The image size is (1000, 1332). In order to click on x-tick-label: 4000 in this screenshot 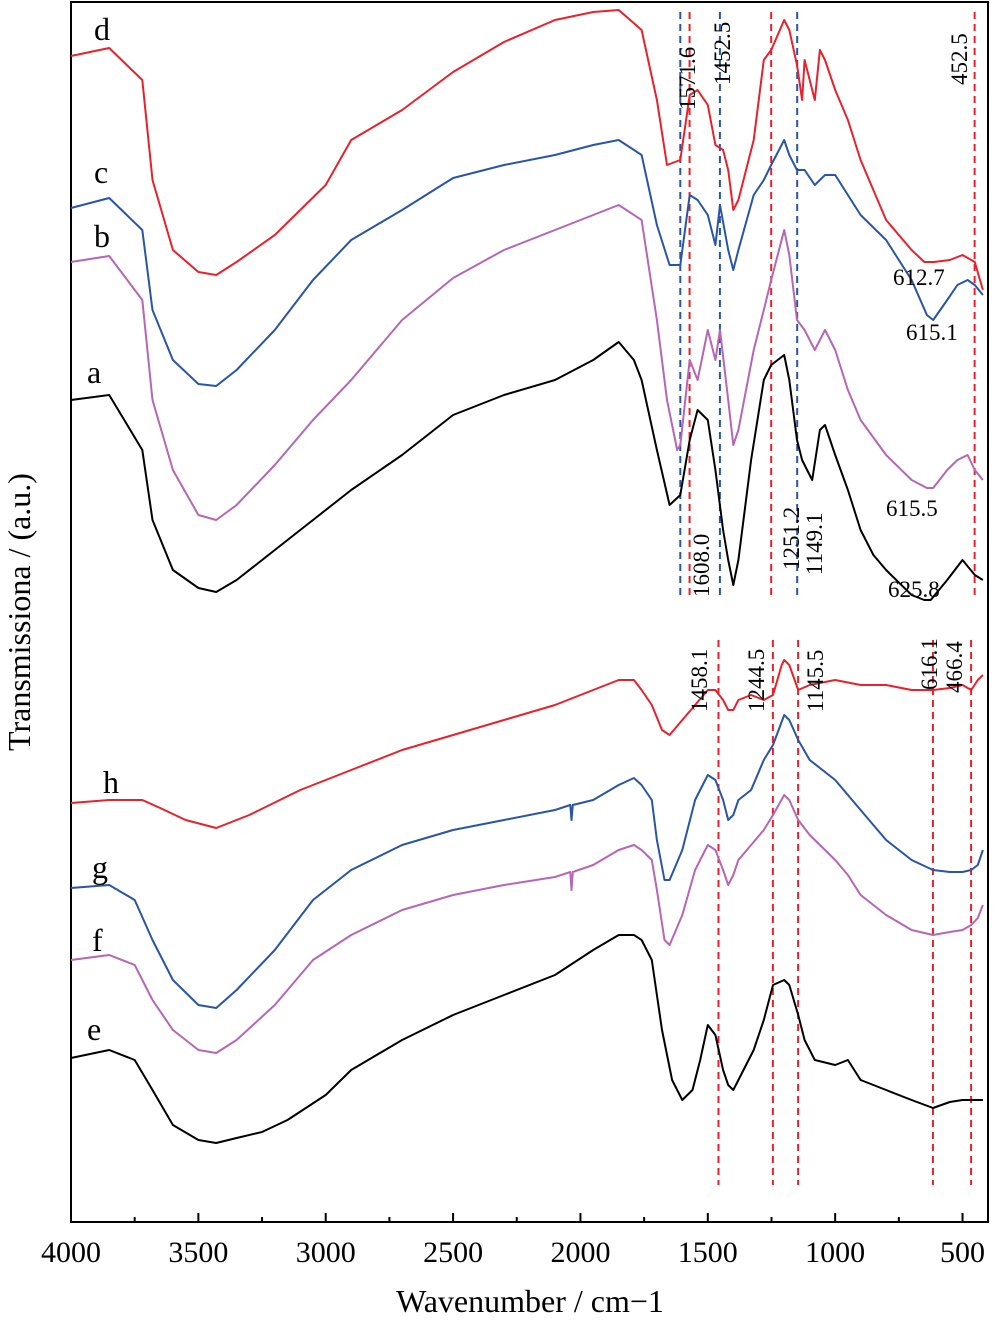, I will do `click(71, 1252)`.